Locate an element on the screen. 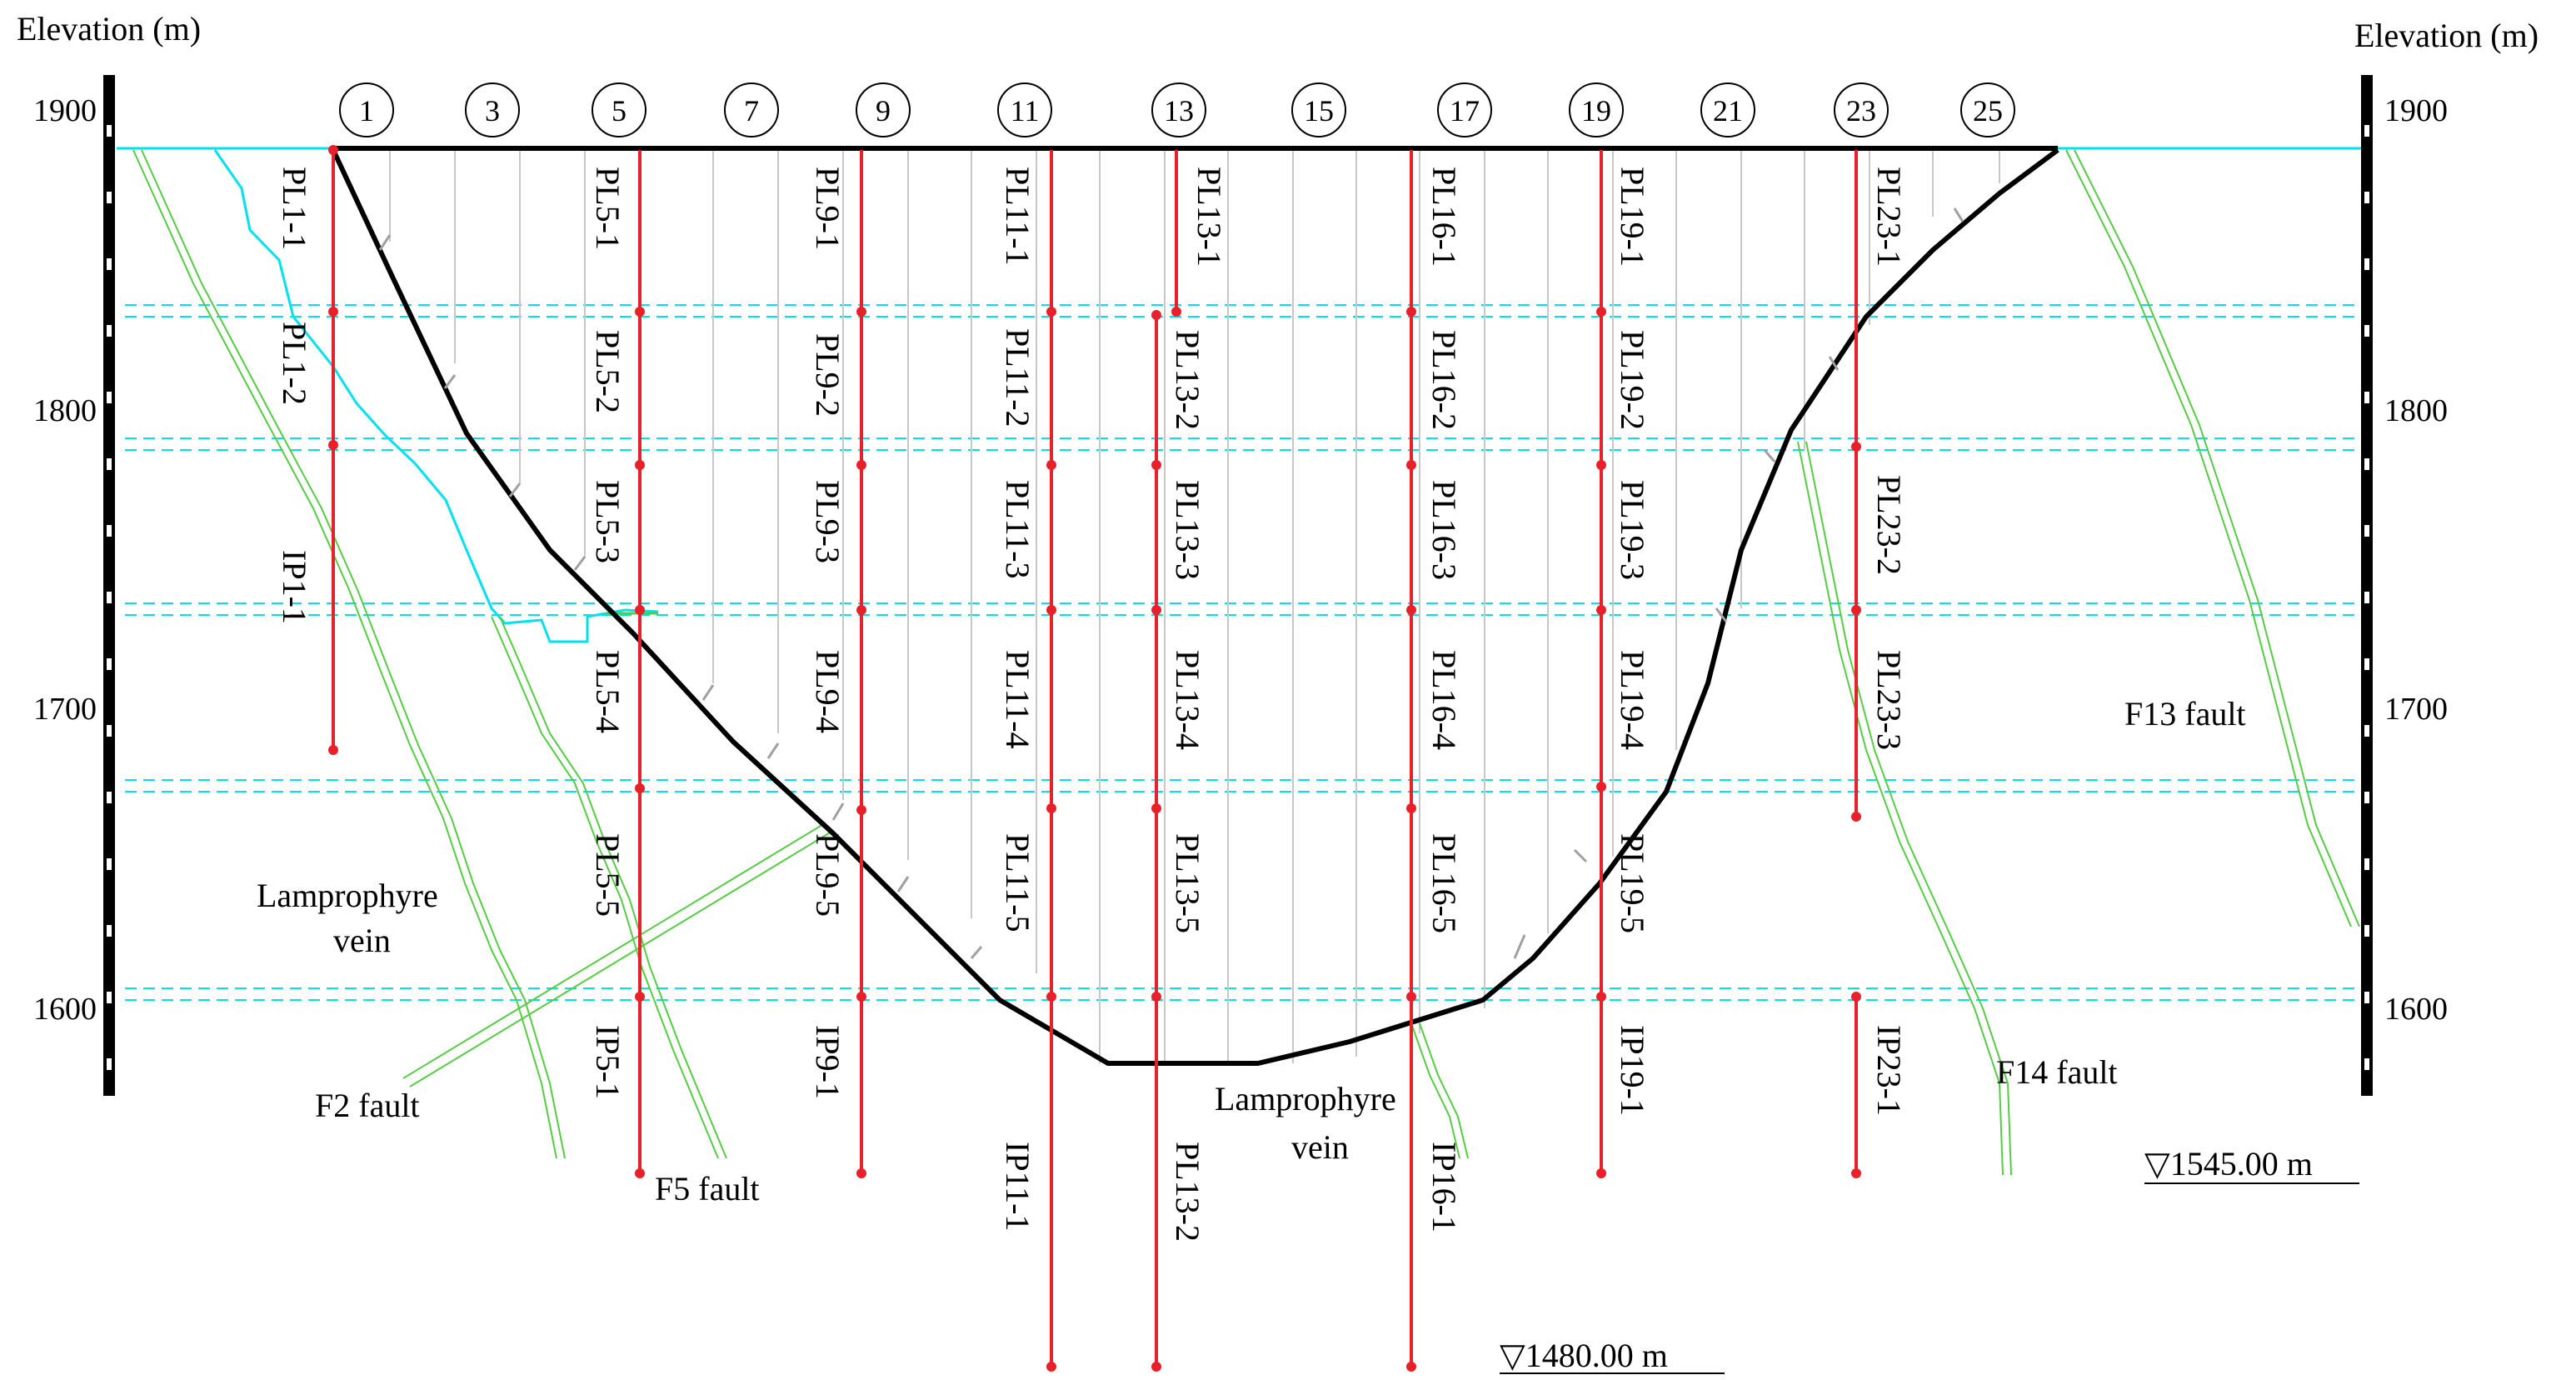  svg-text: 7 is located at coordinates (751, 111).